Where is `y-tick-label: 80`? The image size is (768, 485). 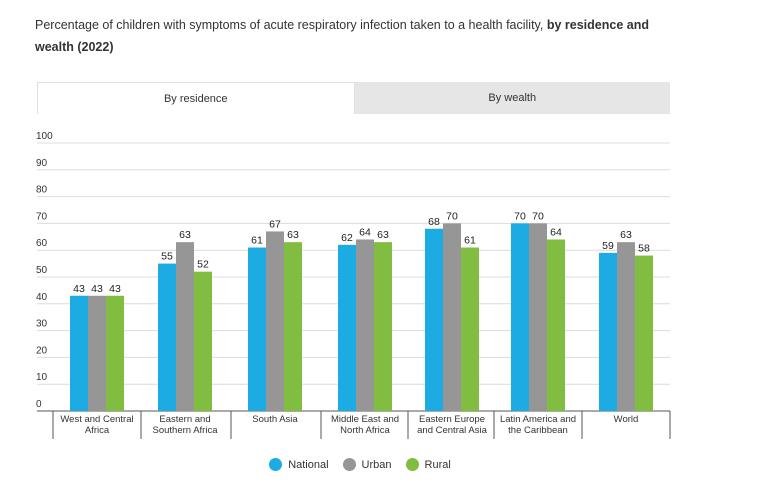 y-tick-label: 80 is located at coordinates (42, 190).